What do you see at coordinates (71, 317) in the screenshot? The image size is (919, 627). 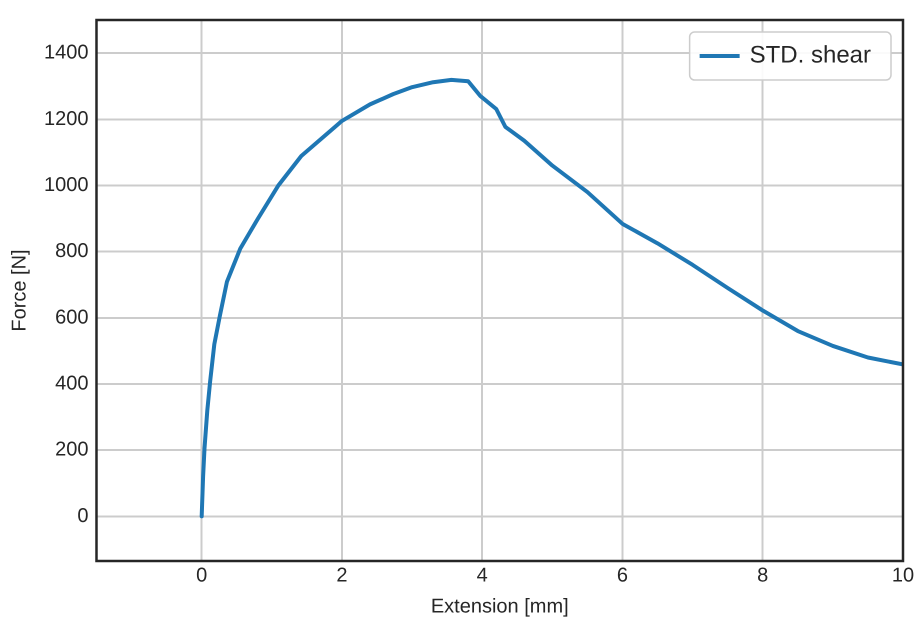 I see `y-tick-label: 600` at bounding box center [71, 317].